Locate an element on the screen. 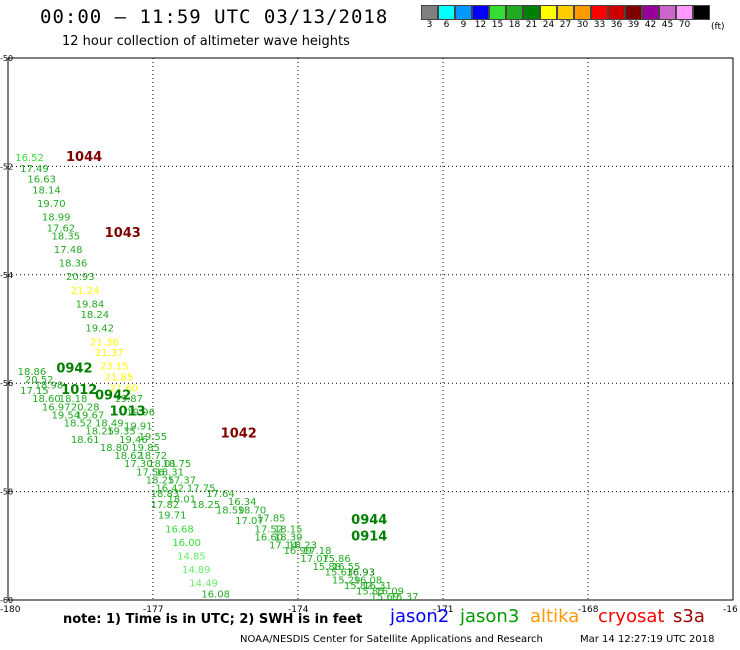 This screenshot has width=740, height=650. wave-height-value: 21.85 is located at coordinates (119, 377).